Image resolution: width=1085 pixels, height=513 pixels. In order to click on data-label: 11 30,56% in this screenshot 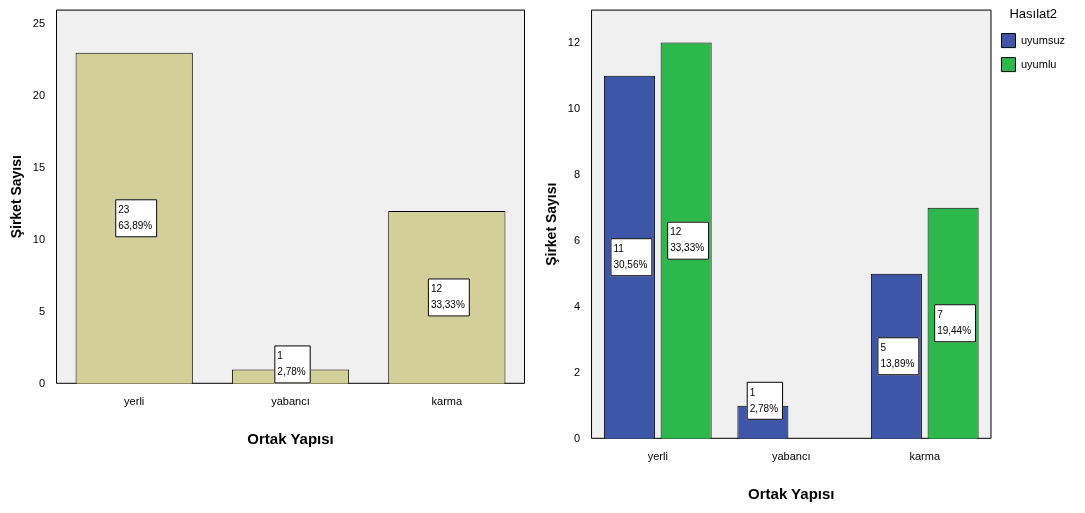, I will do `click(630, 256)`.